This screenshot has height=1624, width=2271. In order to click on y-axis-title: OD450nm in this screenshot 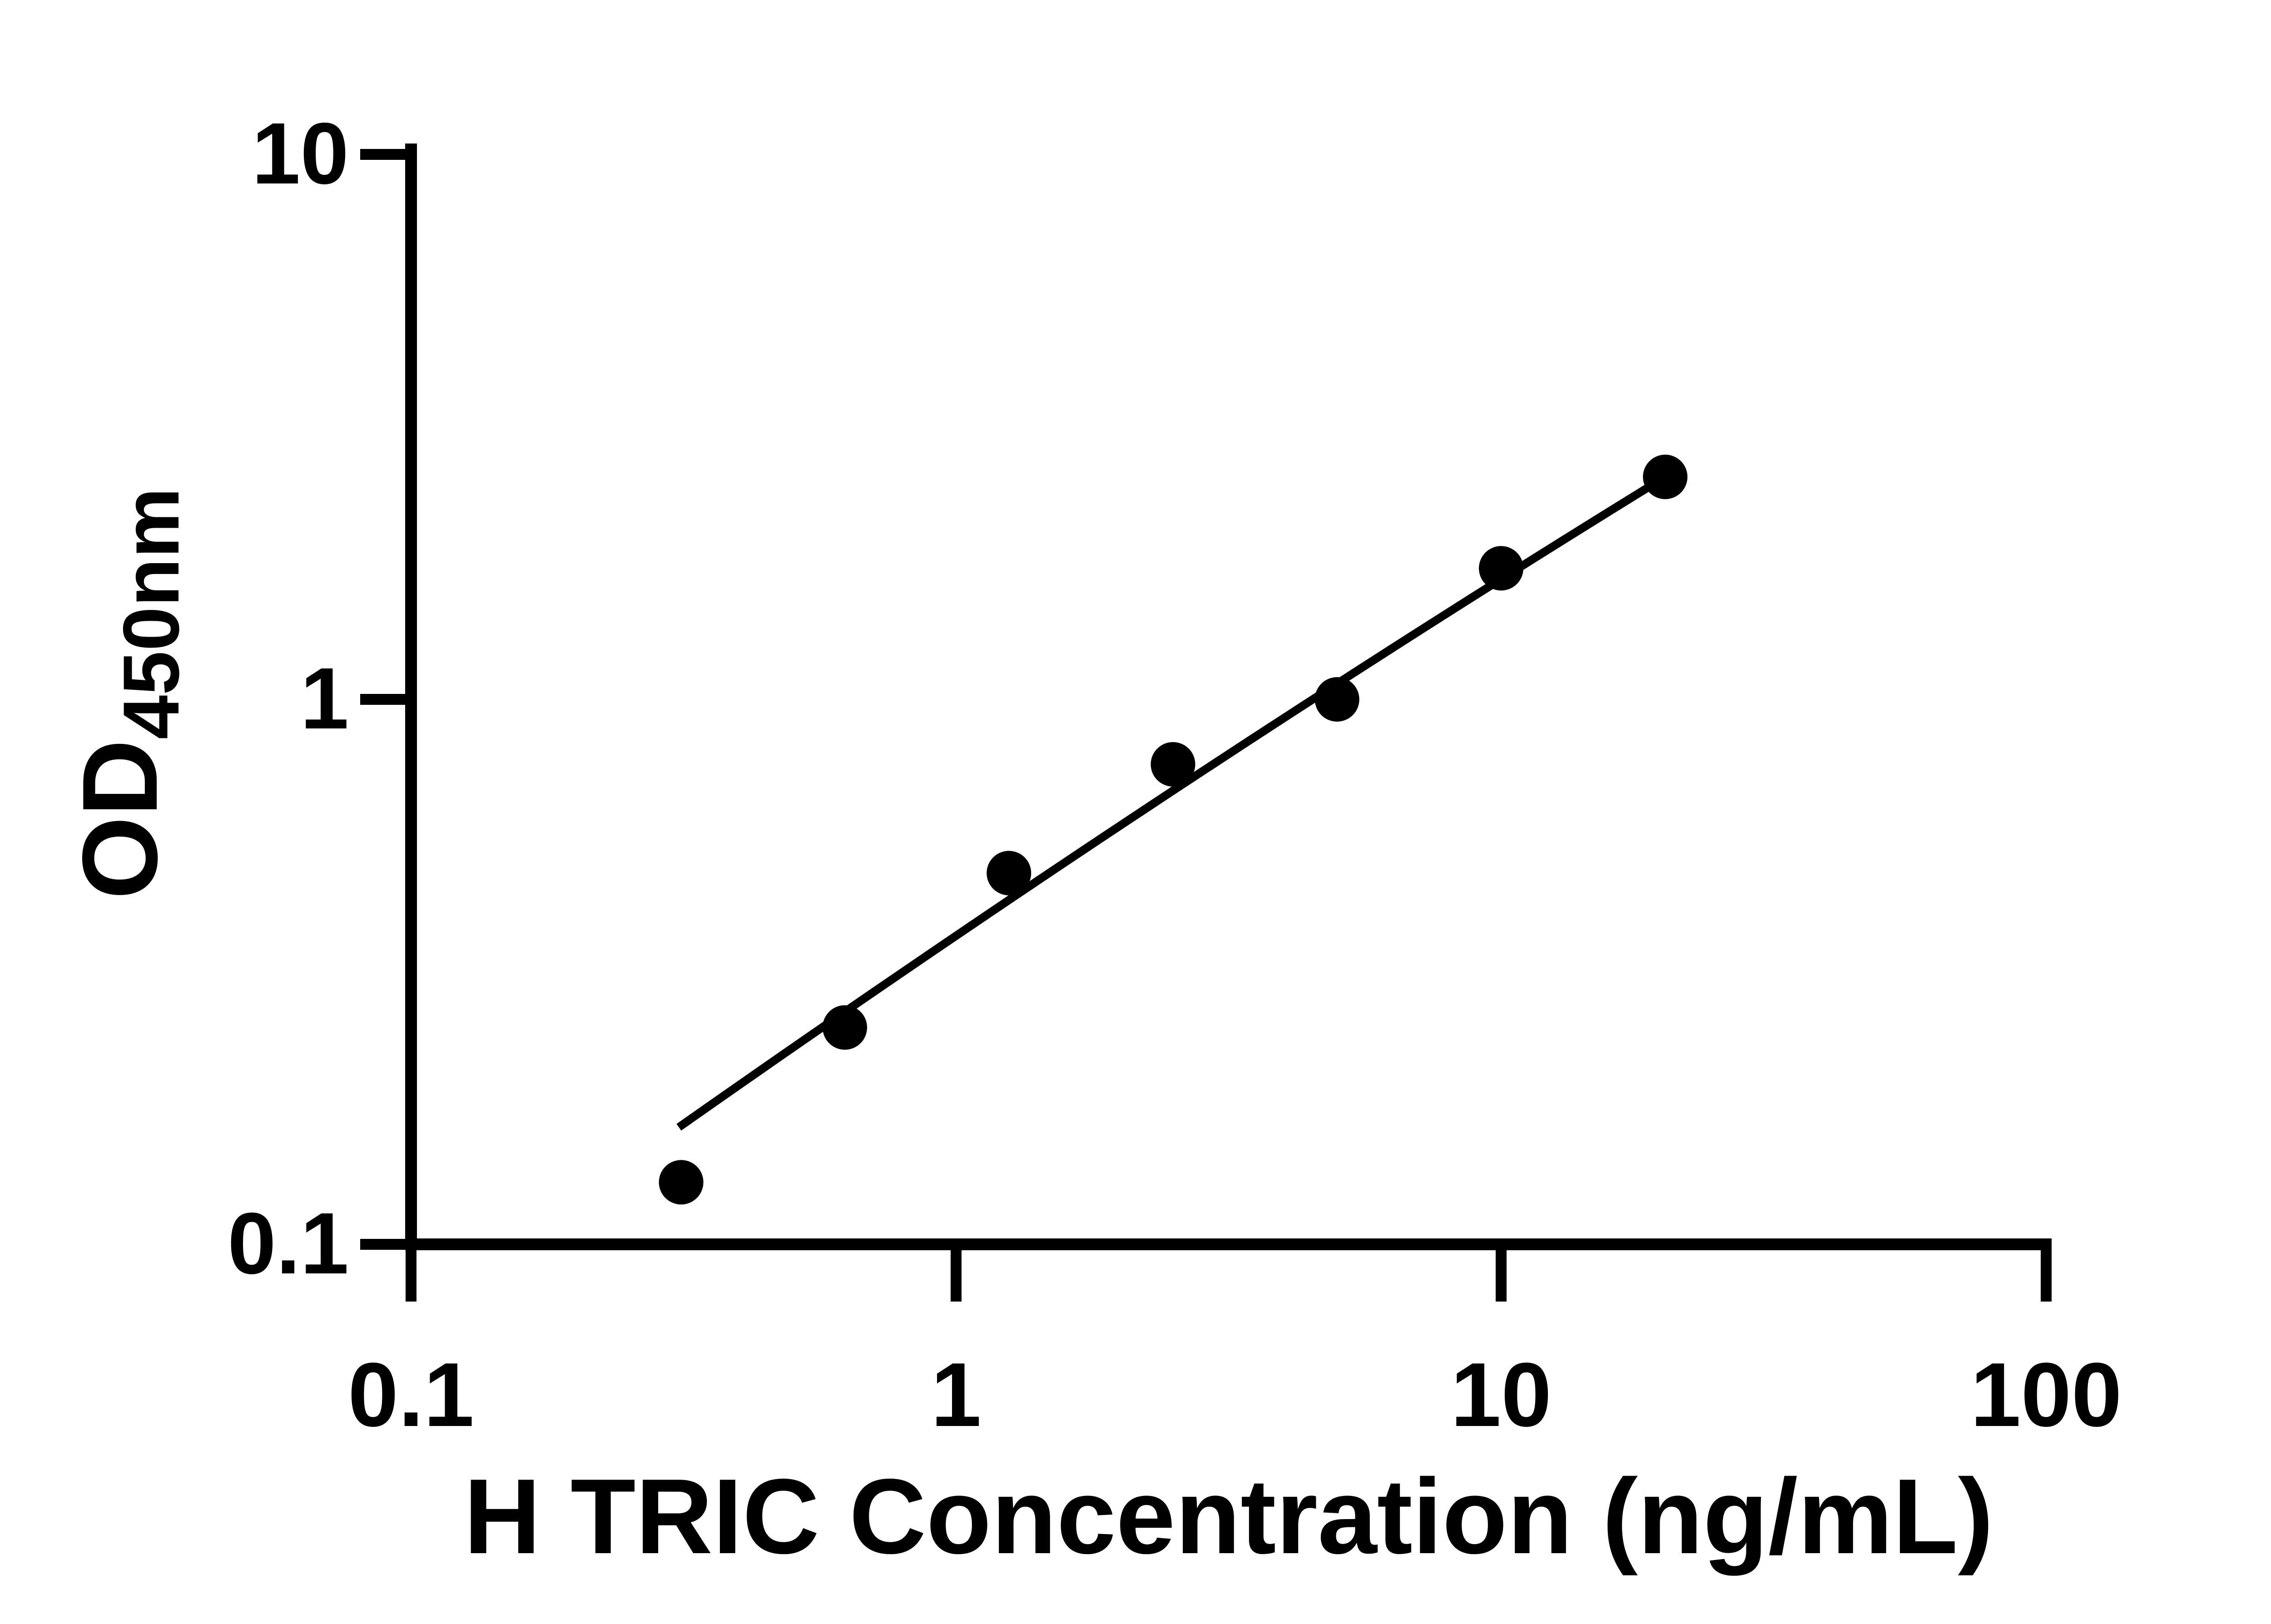, I will do `click(128, 694)`.